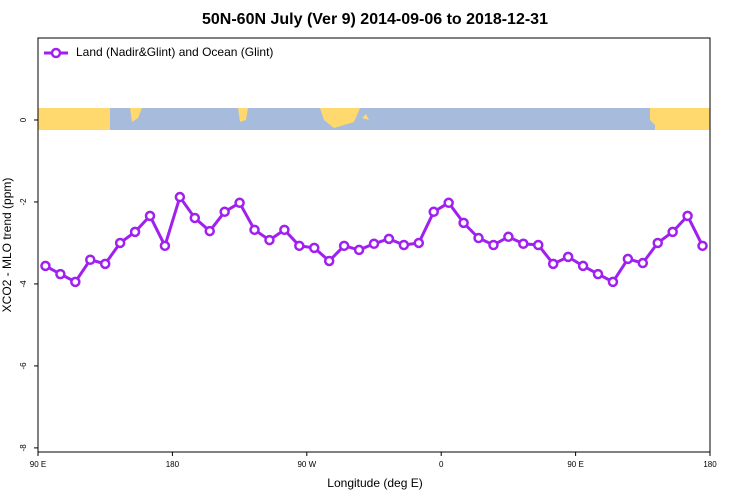 Image resolution: width=750 pixels, height=500 pixels. I want to click on legend: Land (Nadir&Glint) and Ocean (Glint), so click(158, 52).